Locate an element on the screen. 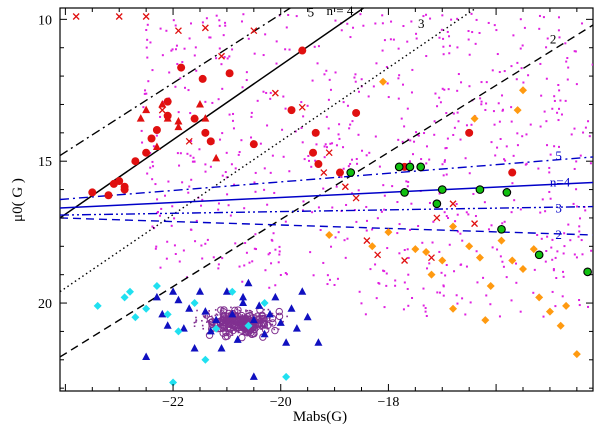 This screenshot has height=428, width=600. red-filled-circle-marker is located at coordinates (119, 181).